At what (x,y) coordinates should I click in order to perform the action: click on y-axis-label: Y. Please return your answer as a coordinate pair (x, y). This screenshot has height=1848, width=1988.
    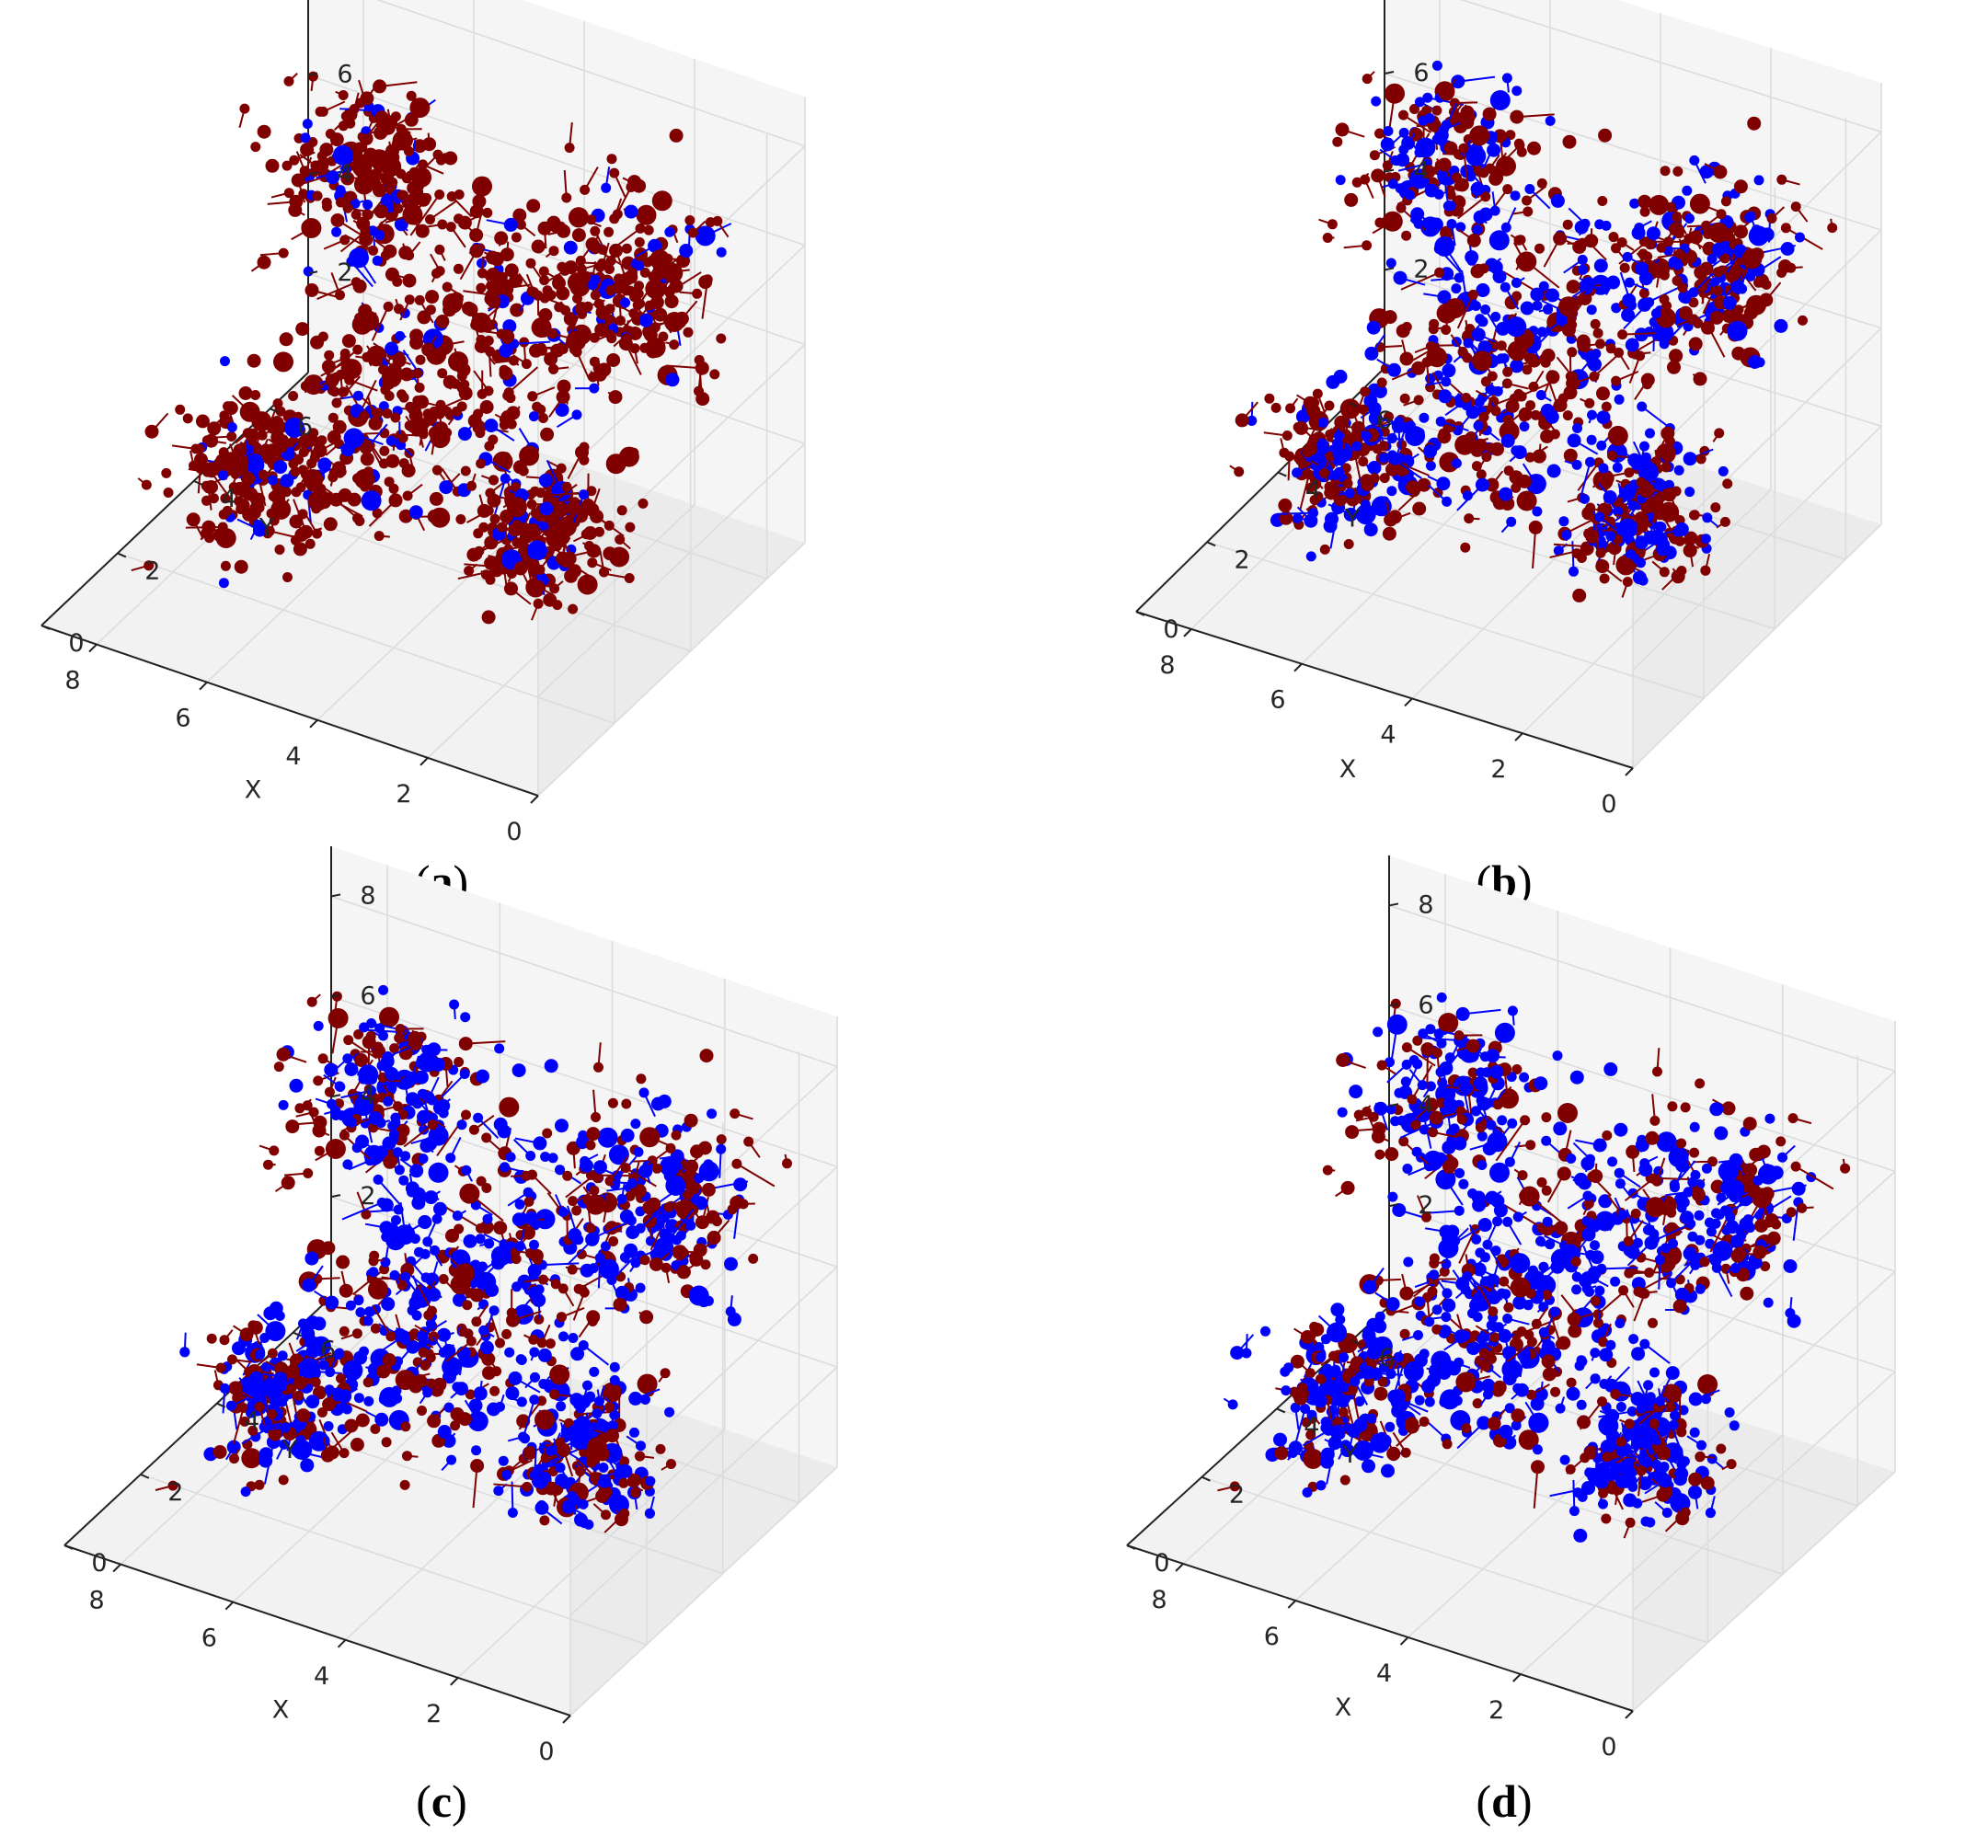
    Looking at the image, I should click on (267, 528).